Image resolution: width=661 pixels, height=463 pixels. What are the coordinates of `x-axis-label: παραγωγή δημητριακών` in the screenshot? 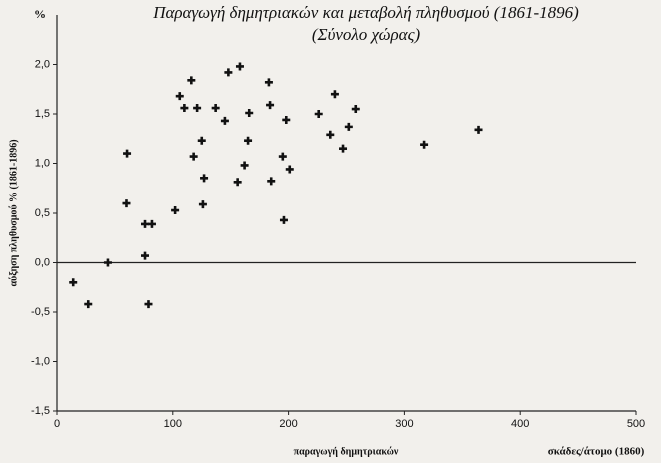 It's located at (346, 451).